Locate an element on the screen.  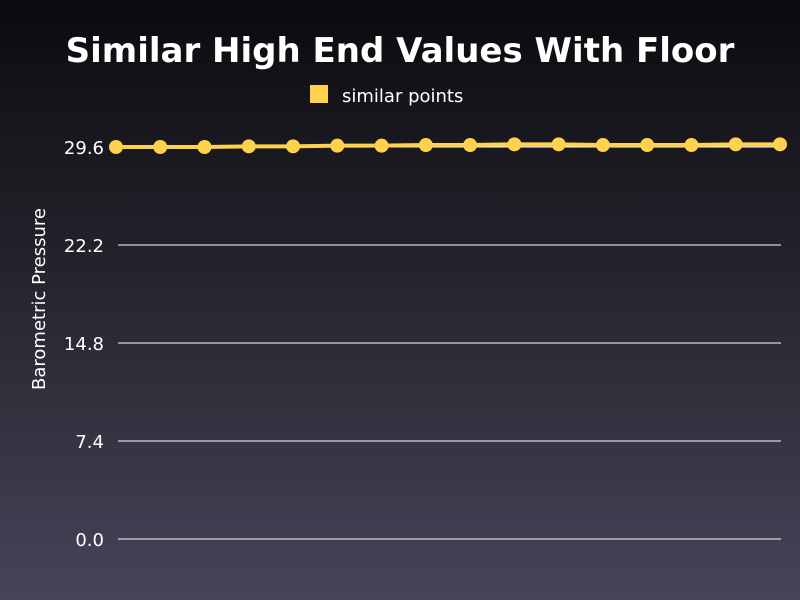
y-tick-label: 22.2 is located at coordinates (84, 246).